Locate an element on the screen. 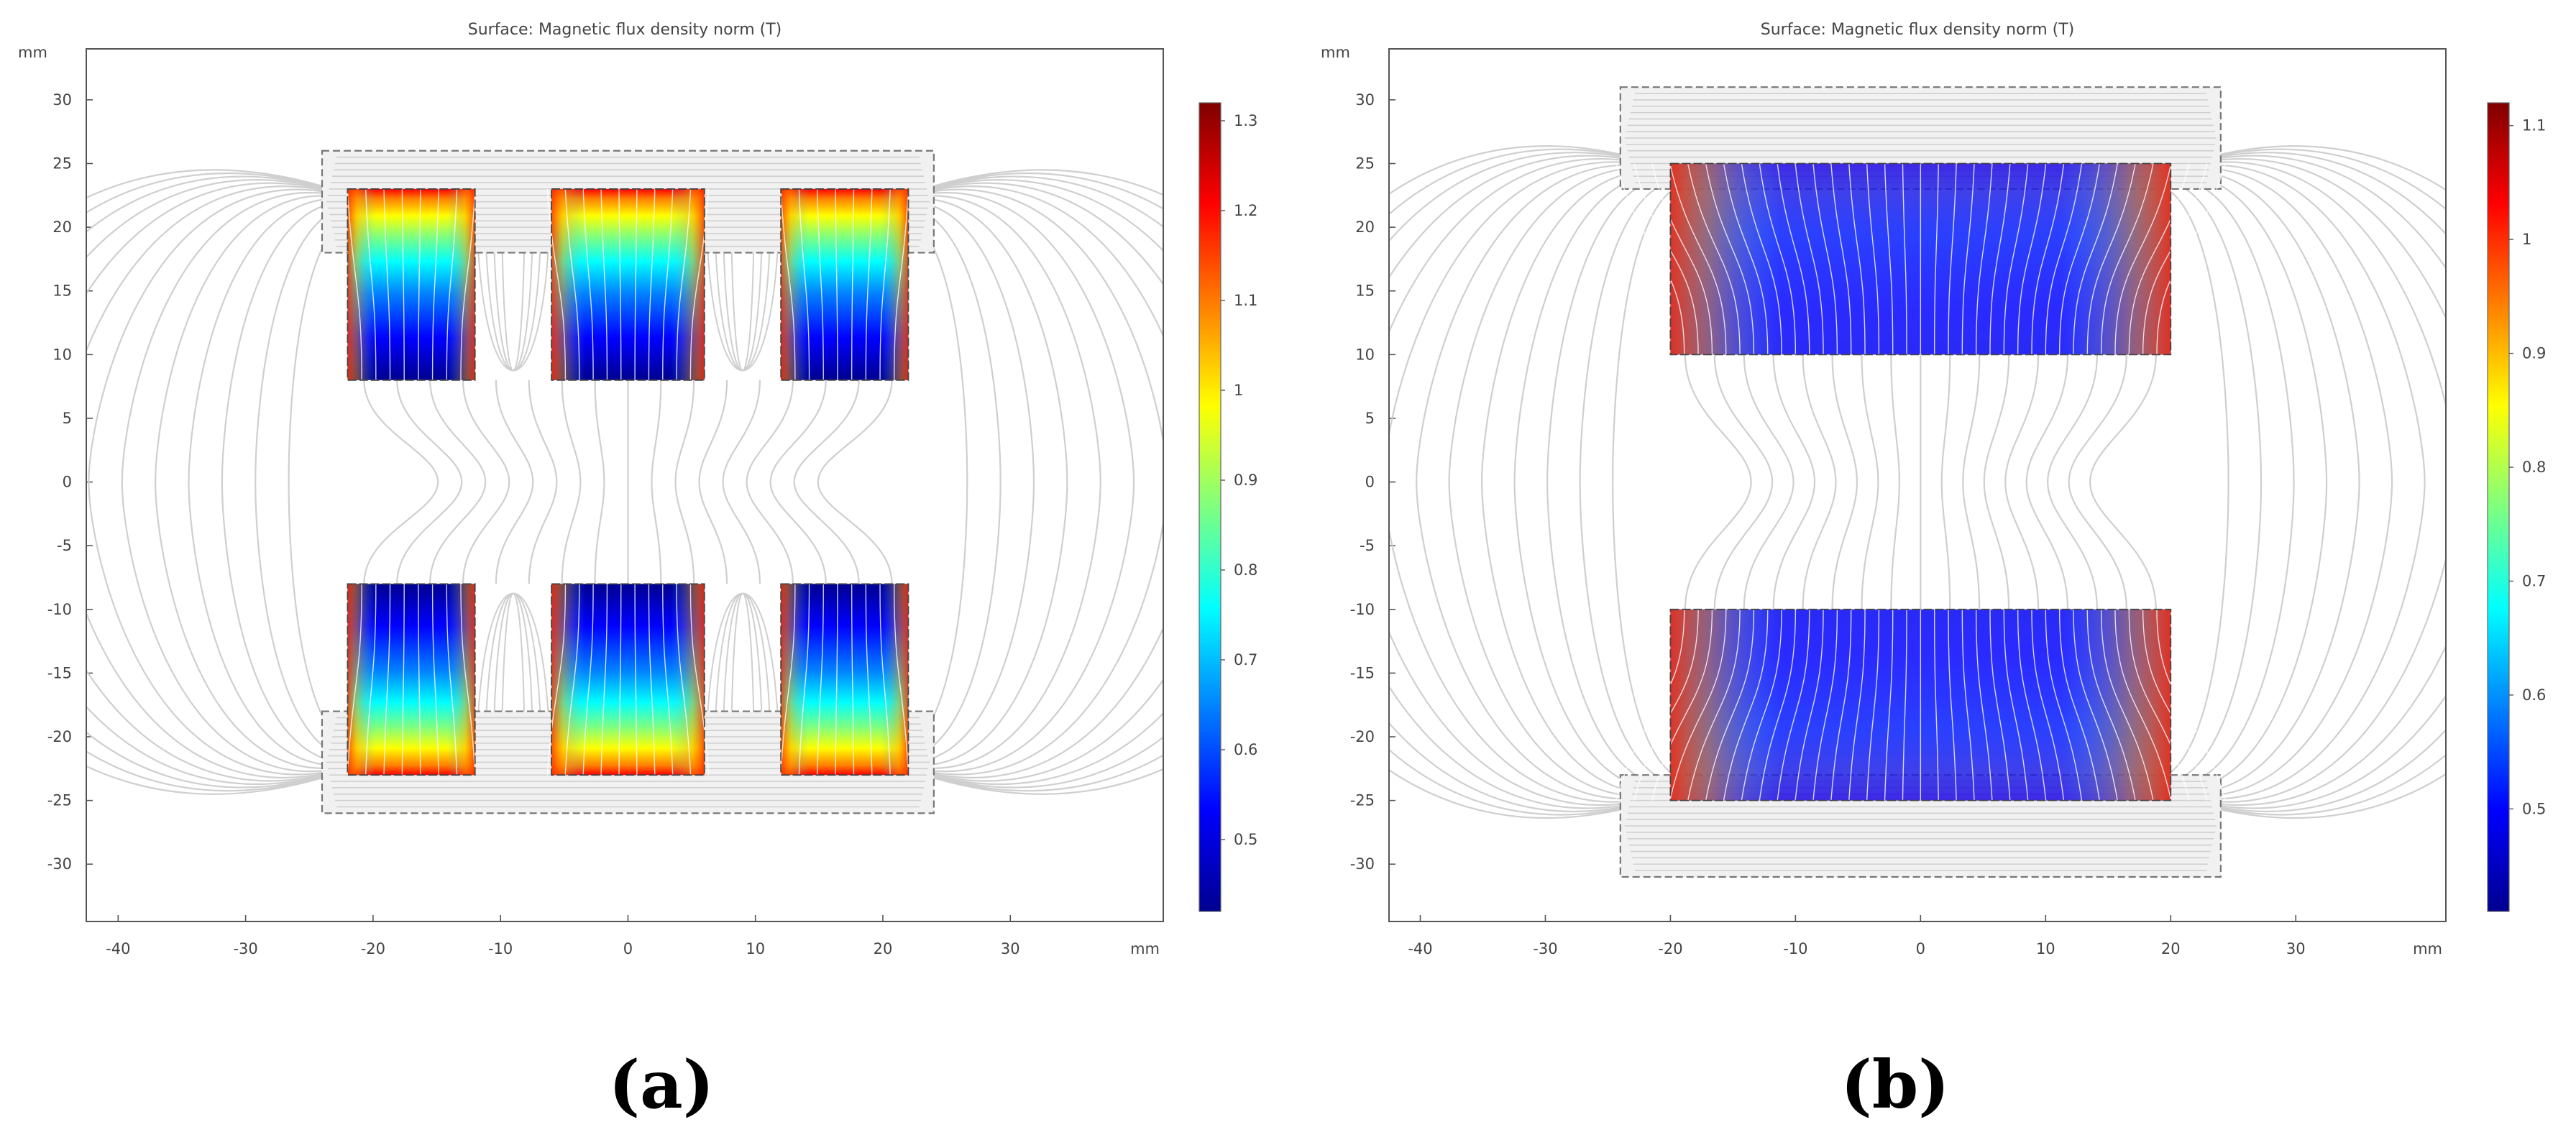 The width and height of the screenshot is (2576, 1140). chart-title: Surface: Magnetic flux density norm (T) is located at coordinates (625, 30).